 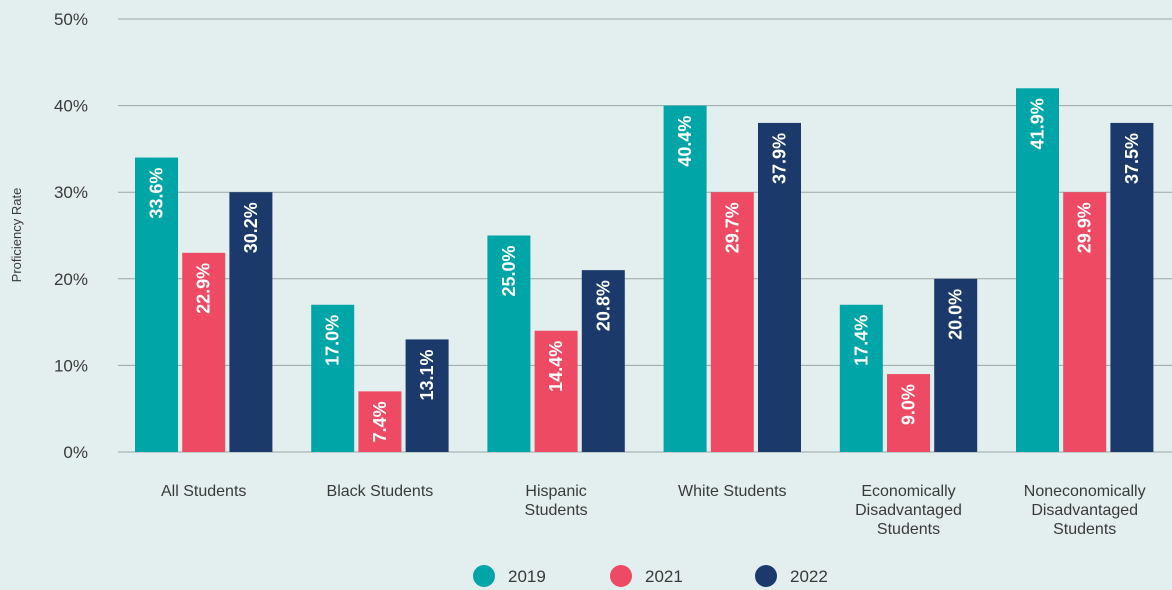 I want to click on legend-item-2021: 2021, so click(x=646, y=576).